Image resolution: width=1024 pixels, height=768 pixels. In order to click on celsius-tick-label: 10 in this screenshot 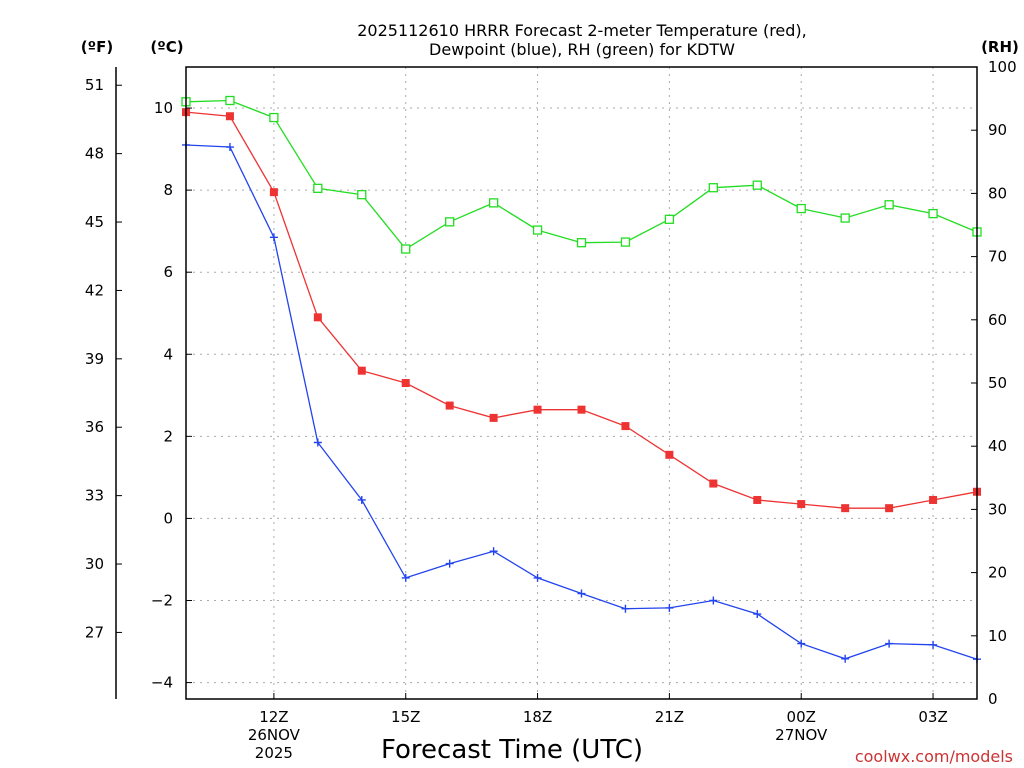, I will do `click(163, 108)`.